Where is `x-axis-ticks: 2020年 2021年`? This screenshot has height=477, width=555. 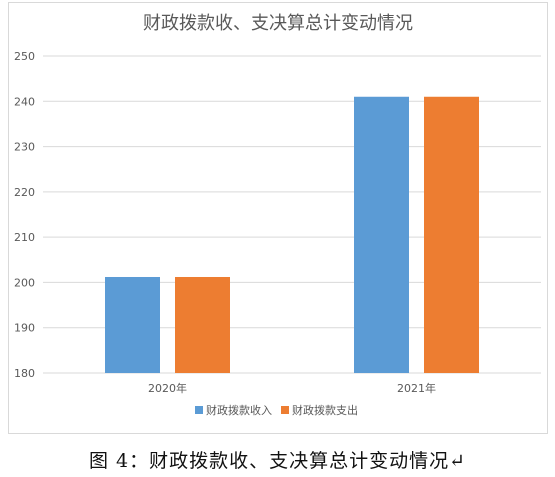
x-axis-ticks: 2020年 2021年 is located at coordinates (292, 388).